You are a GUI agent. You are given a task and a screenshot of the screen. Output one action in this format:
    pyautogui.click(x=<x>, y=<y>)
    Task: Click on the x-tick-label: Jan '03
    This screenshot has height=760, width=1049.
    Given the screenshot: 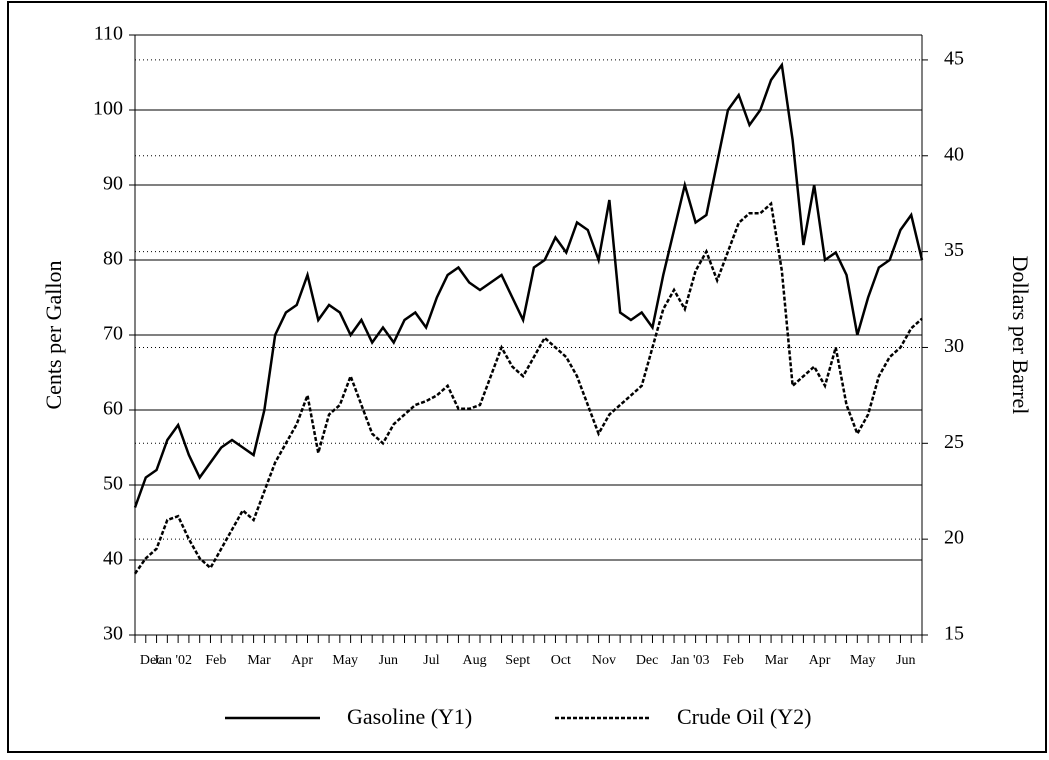 What is the action you would take?
    pyautogui.click(x=690, y=660)
    